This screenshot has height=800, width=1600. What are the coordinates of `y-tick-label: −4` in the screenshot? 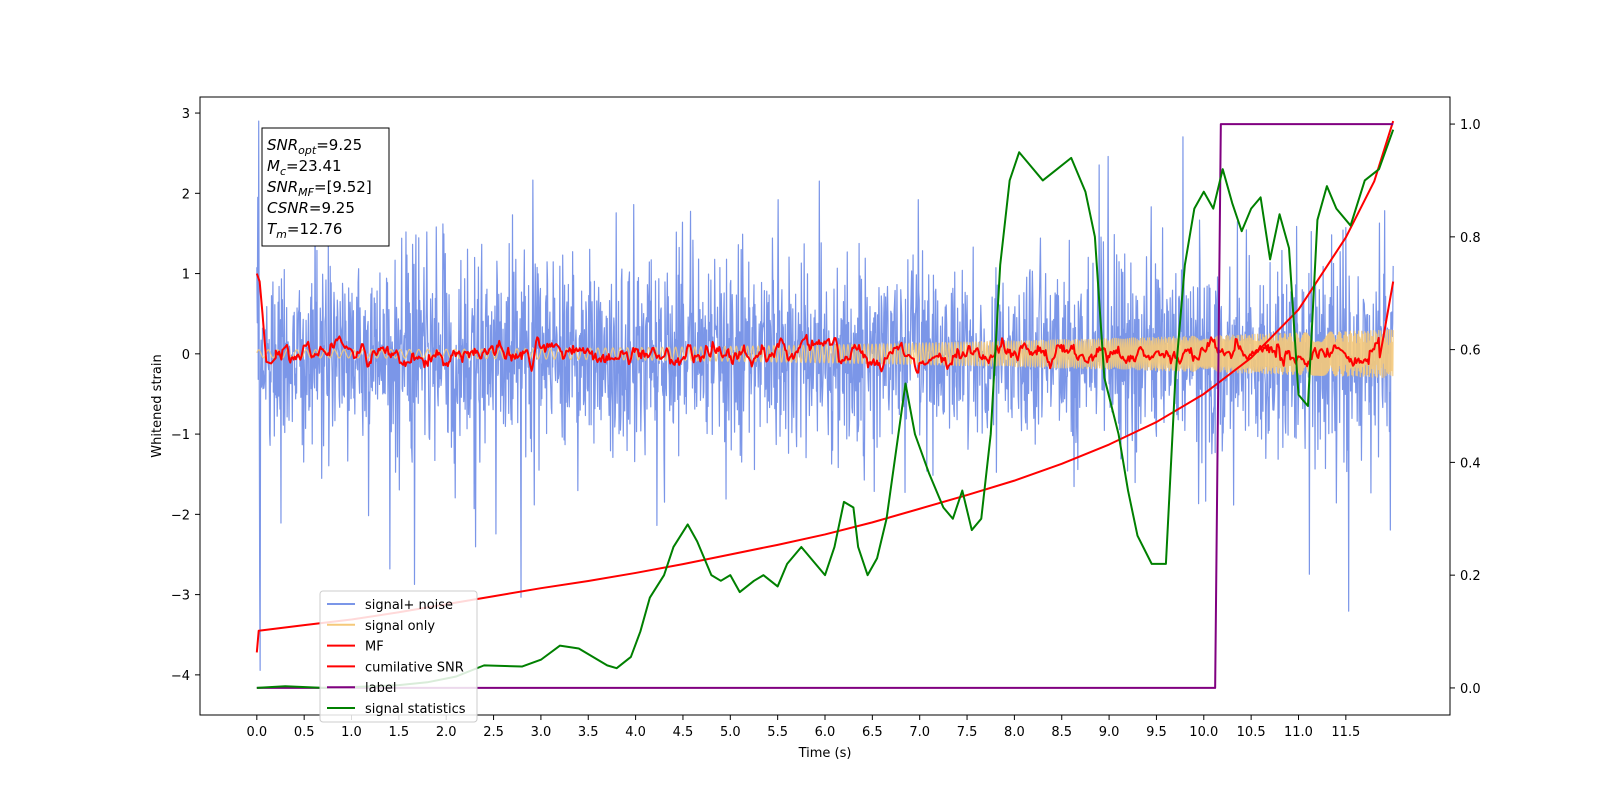 It's located at (180, 676).